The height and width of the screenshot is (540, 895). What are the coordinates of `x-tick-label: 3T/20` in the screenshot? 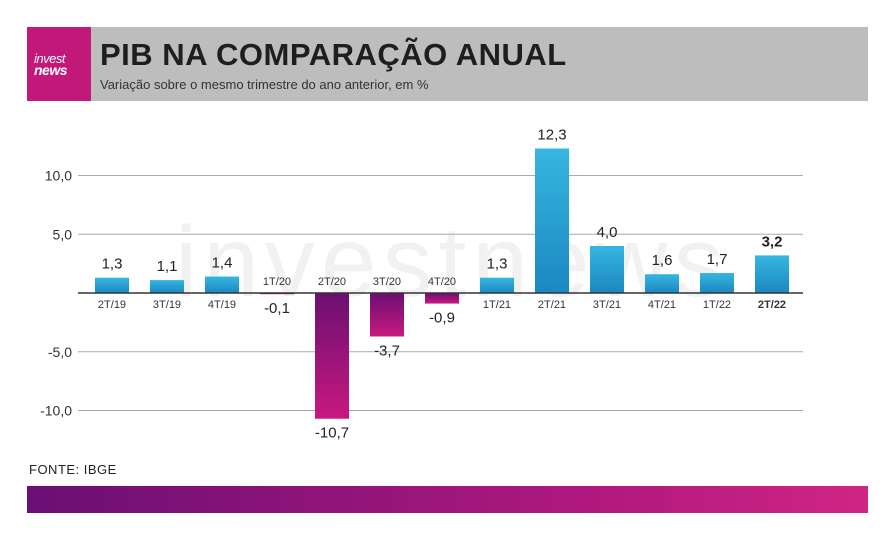 It's located at (387, 282).